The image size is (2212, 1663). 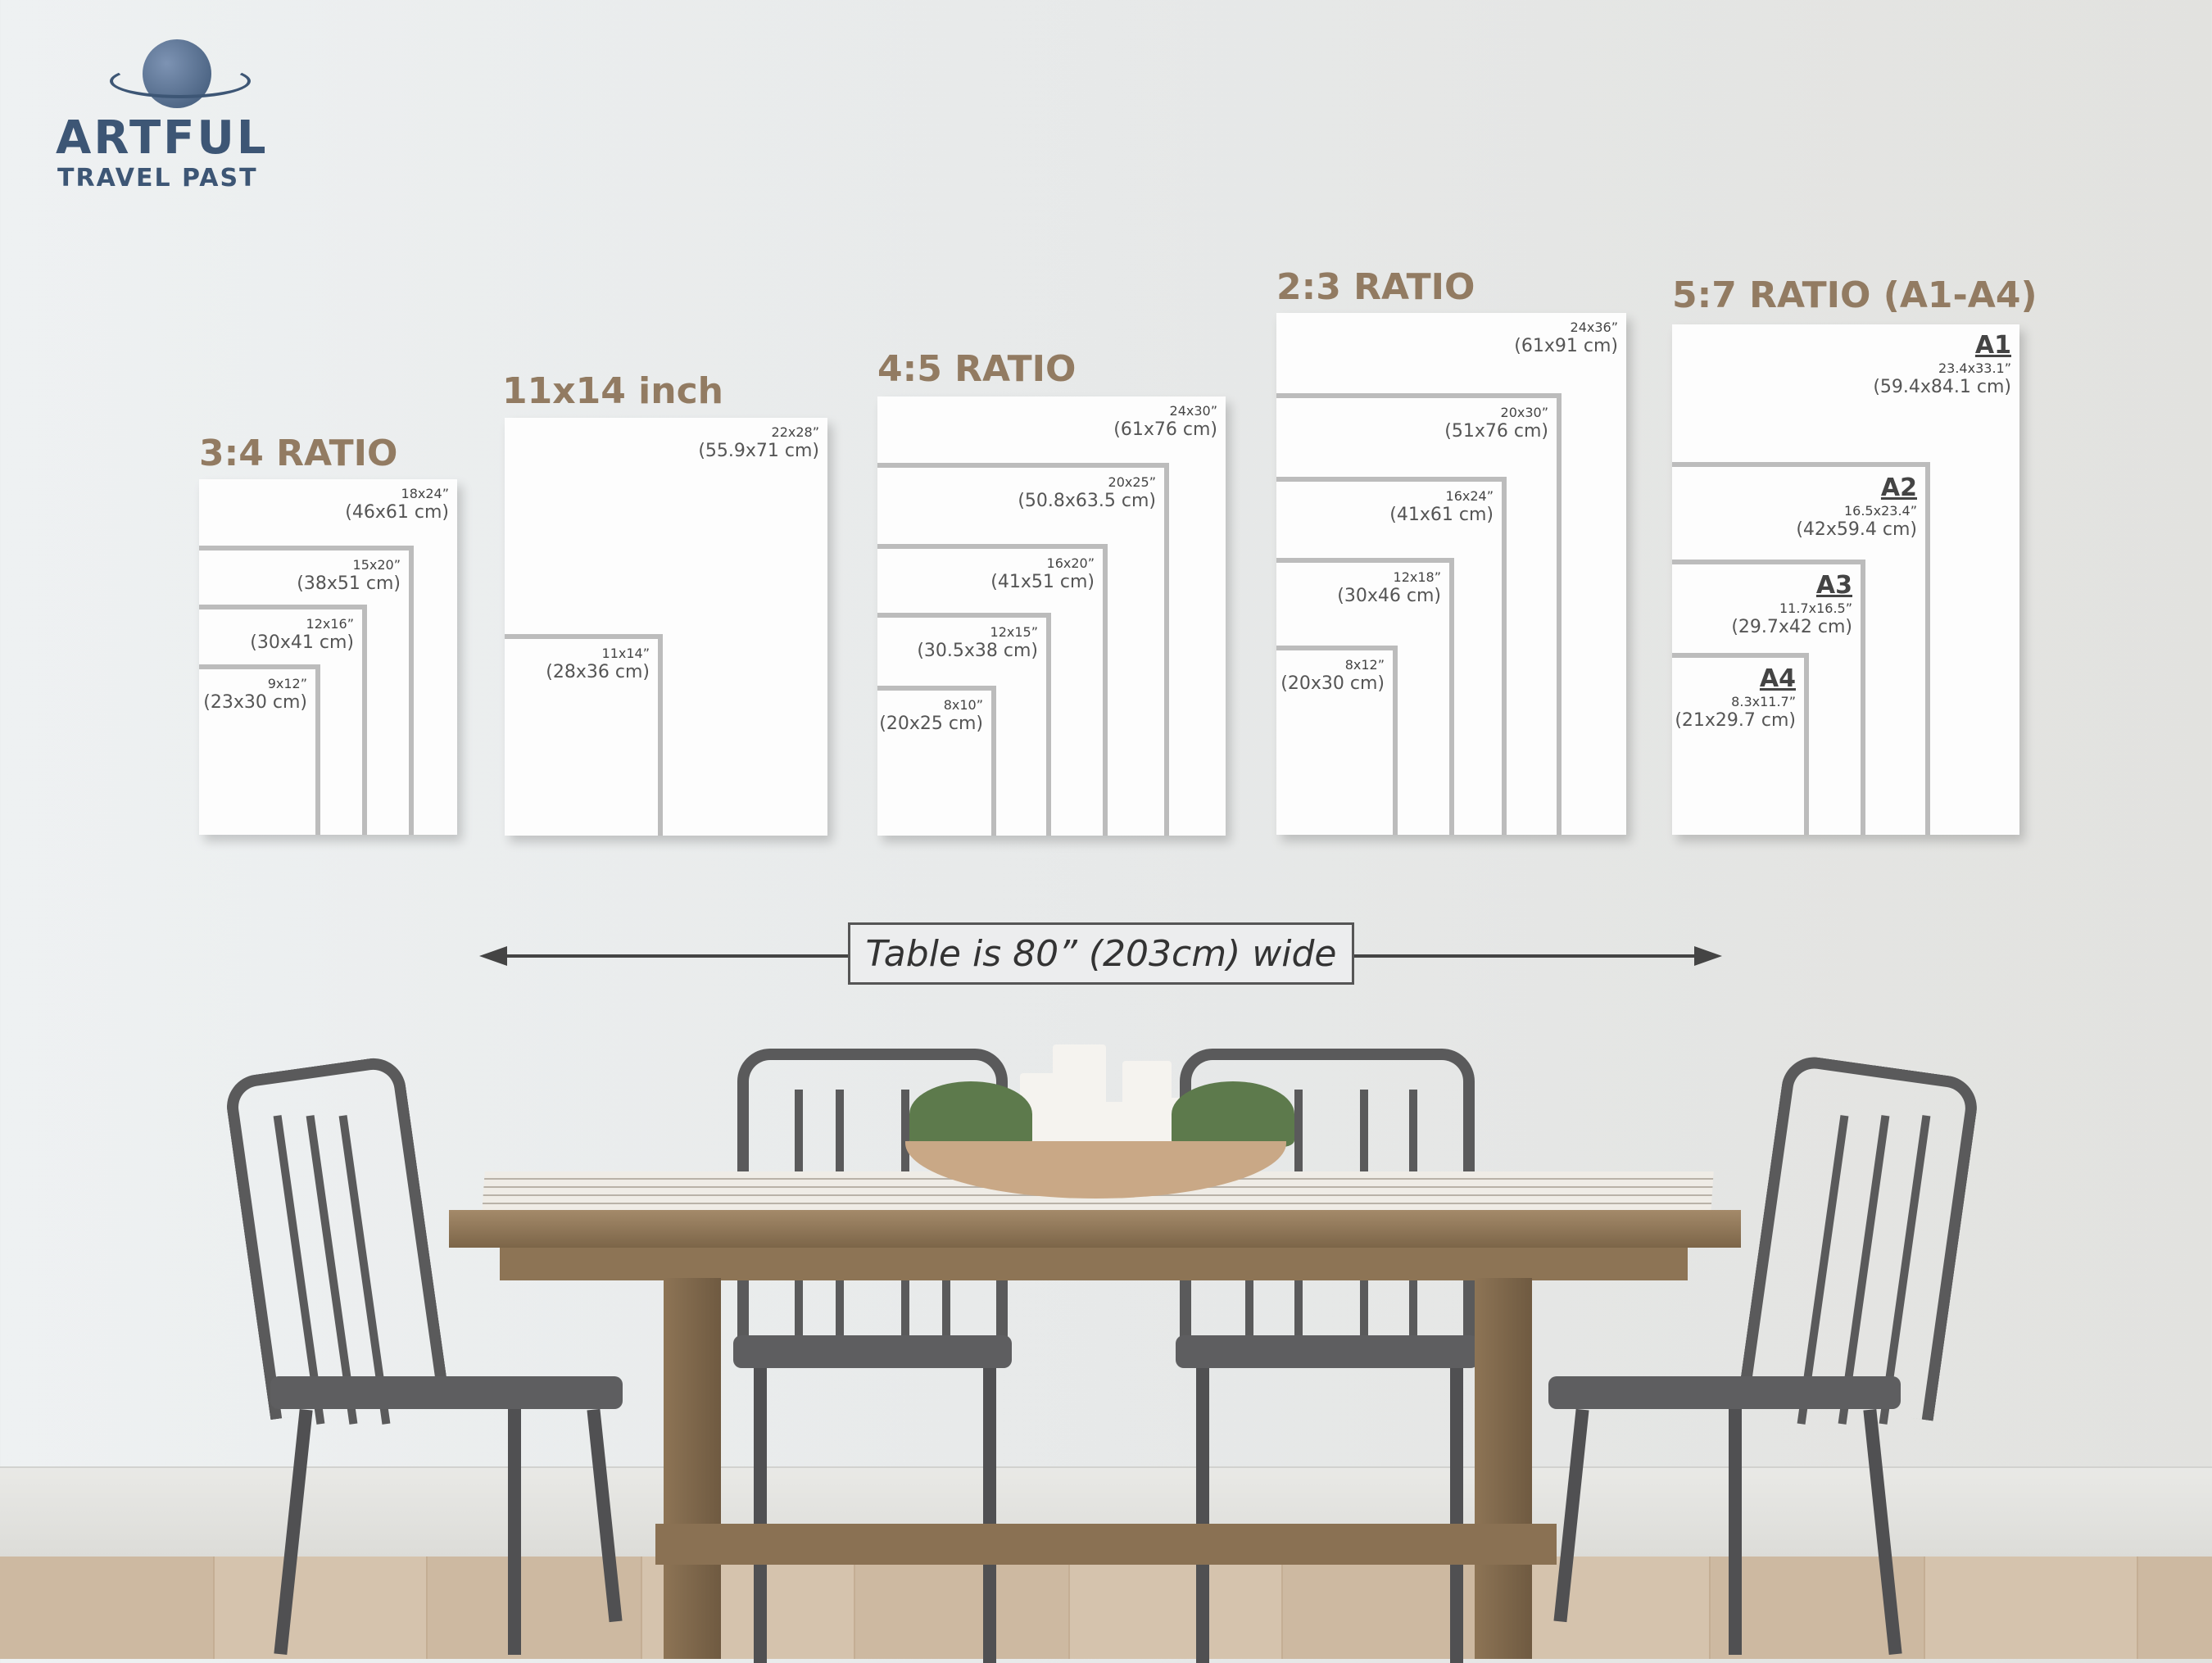 What do you see at coordinates (1095, 1229) in the screenshot?
I see `table-top` at bounding box center [1095, 1229].